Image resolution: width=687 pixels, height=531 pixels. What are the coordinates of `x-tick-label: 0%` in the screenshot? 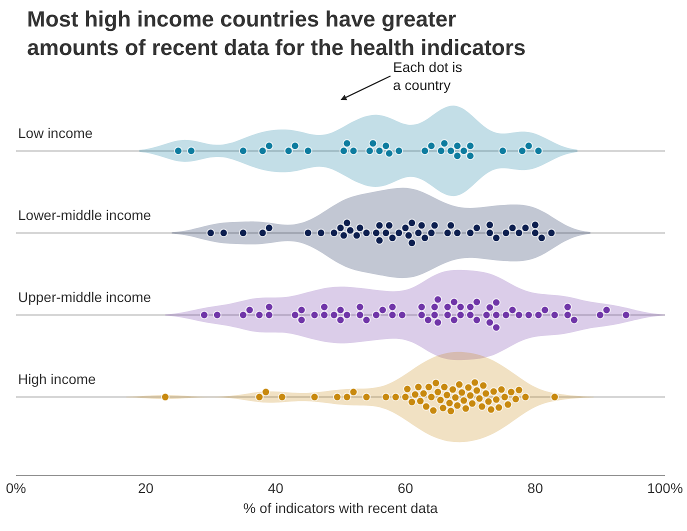 It's located at (16, 488).